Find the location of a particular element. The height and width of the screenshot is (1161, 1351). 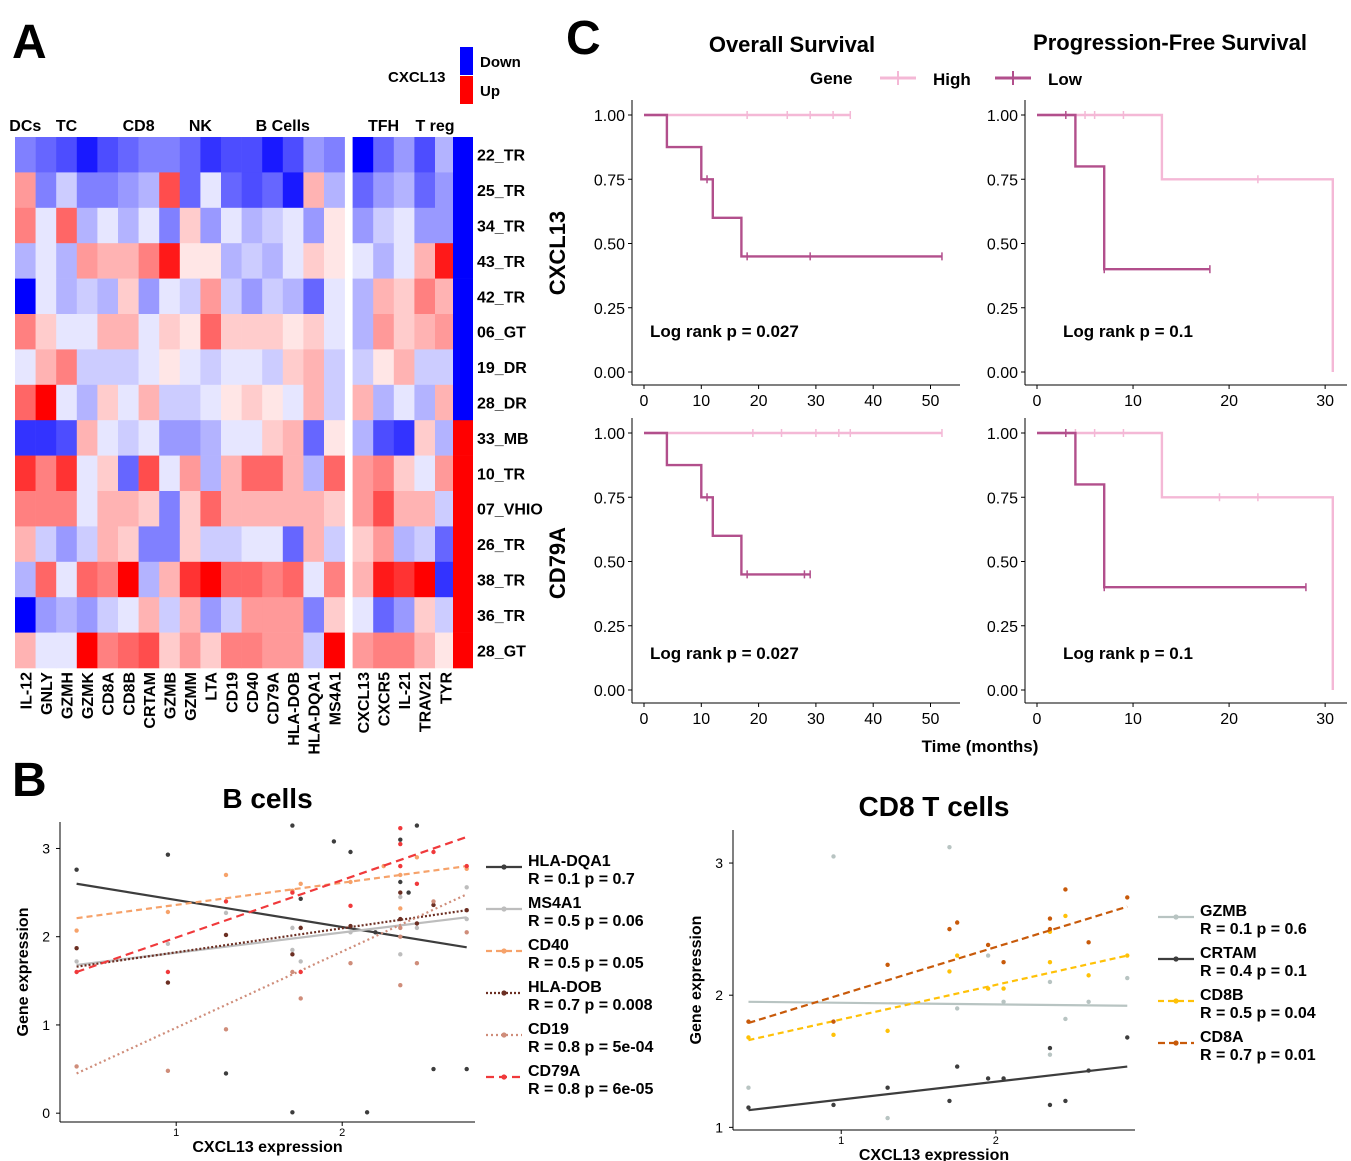

gene-label: HLA-DOB is located at coordinates (294, 709).